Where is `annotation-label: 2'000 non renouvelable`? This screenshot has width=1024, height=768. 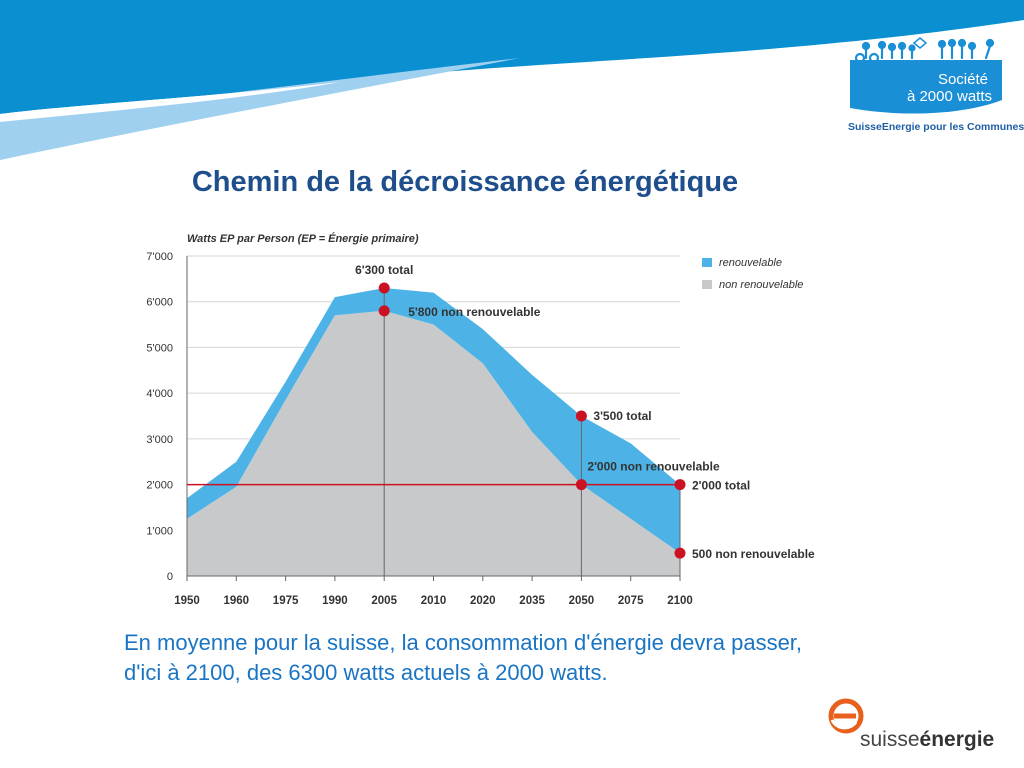 annotation-label: 2'000 non renouvelable is located at coordinates (653, 467).